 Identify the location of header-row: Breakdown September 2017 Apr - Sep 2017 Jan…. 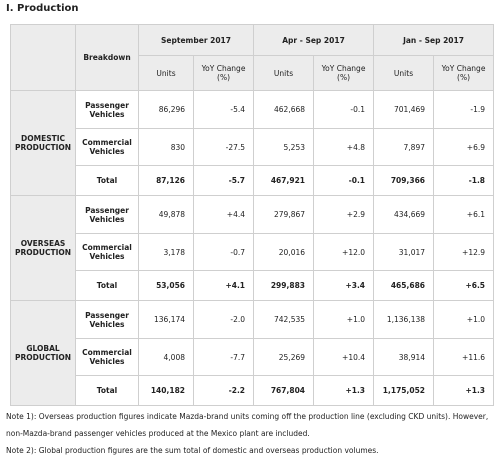
(252, 57).